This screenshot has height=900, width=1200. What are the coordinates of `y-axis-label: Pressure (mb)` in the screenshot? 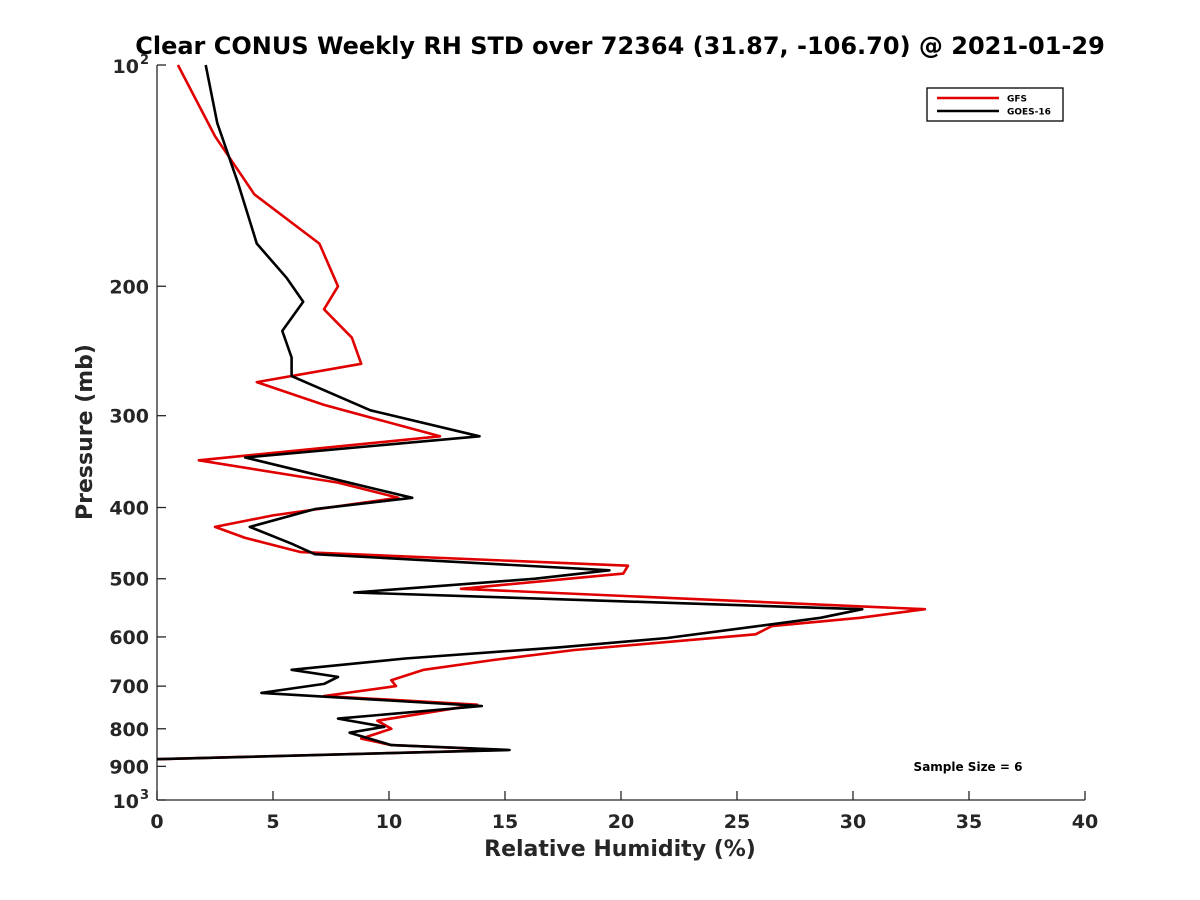 It's located at (85, 432).